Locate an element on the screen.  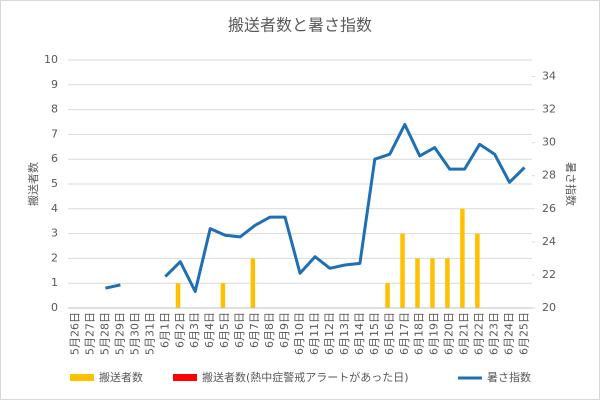
y-axis-title: 搬送者数 is located at coordinates (33, 184).